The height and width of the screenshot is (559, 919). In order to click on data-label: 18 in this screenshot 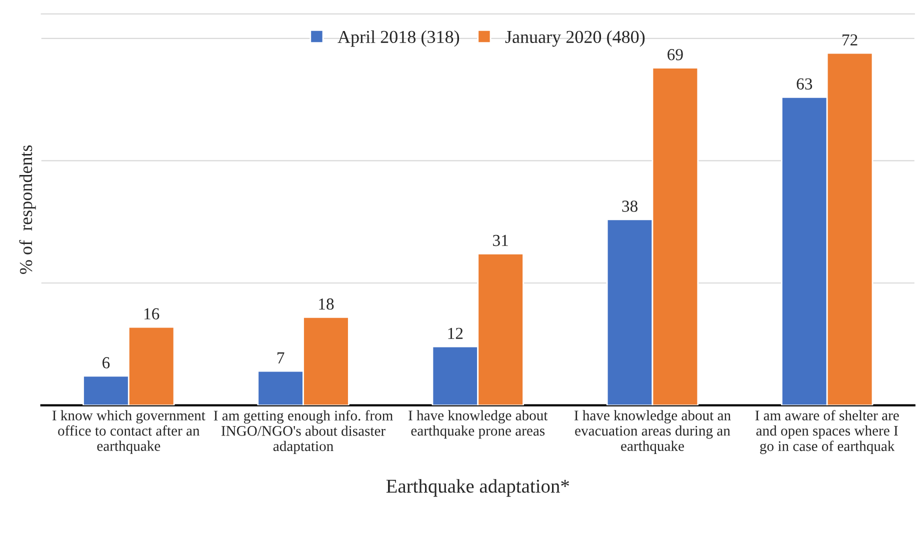, I will do `click(326, 304)`.